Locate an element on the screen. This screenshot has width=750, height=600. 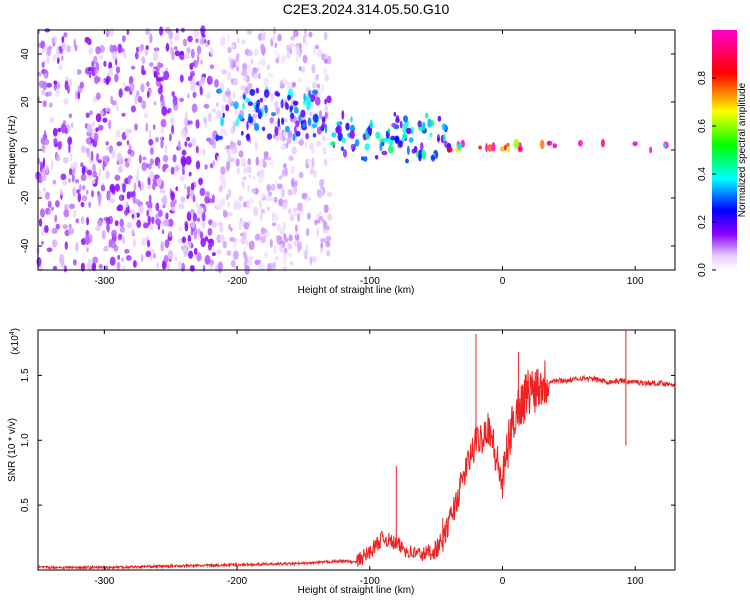
y-tick-label: 20 is located at coordinates (25, 102).